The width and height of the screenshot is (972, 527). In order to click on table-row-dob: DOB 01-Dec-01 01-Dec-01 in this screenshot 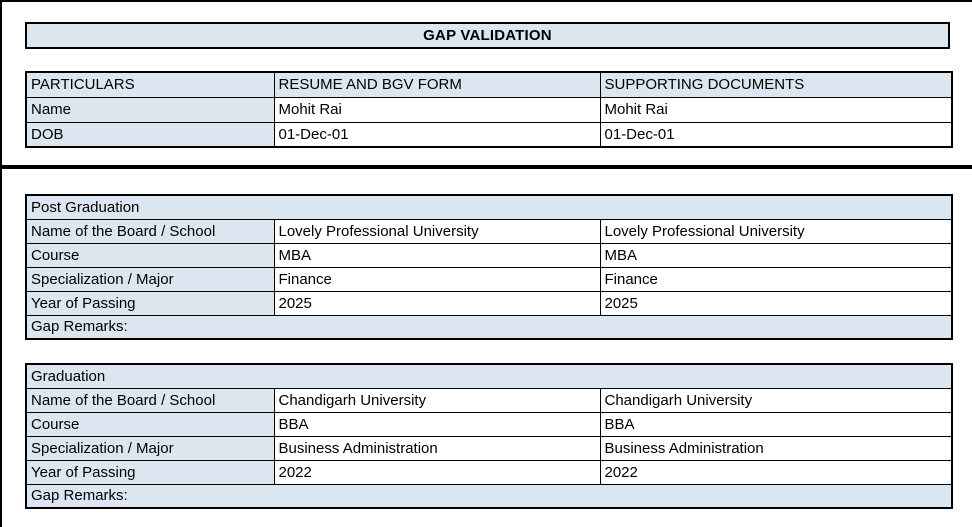, I will do `click(489, 134)`.